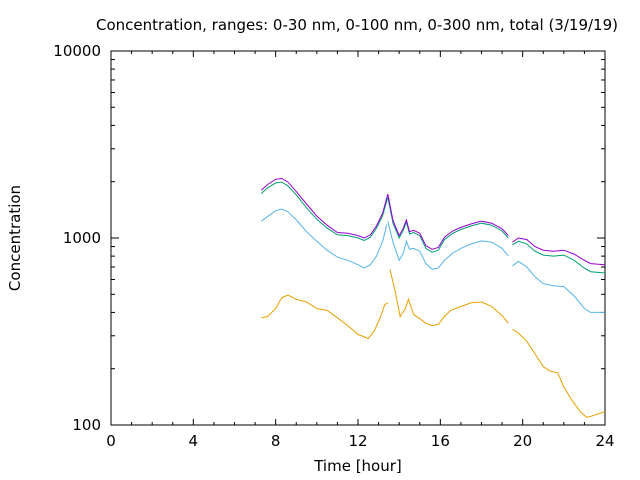 This screenshot has width=640, height=480. Describe the element at coordinates (357, 441) in the screenshot. I see `x-tick-label: 12` at that location.